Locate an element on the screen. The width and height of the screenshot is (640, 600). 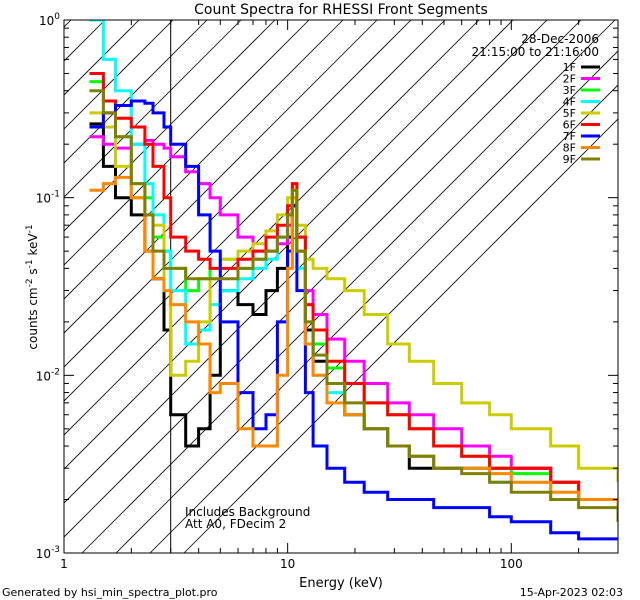
footer-generated-by: Generated by hsi_min_spectra_plot.pro is located at coordinates (110, 592).